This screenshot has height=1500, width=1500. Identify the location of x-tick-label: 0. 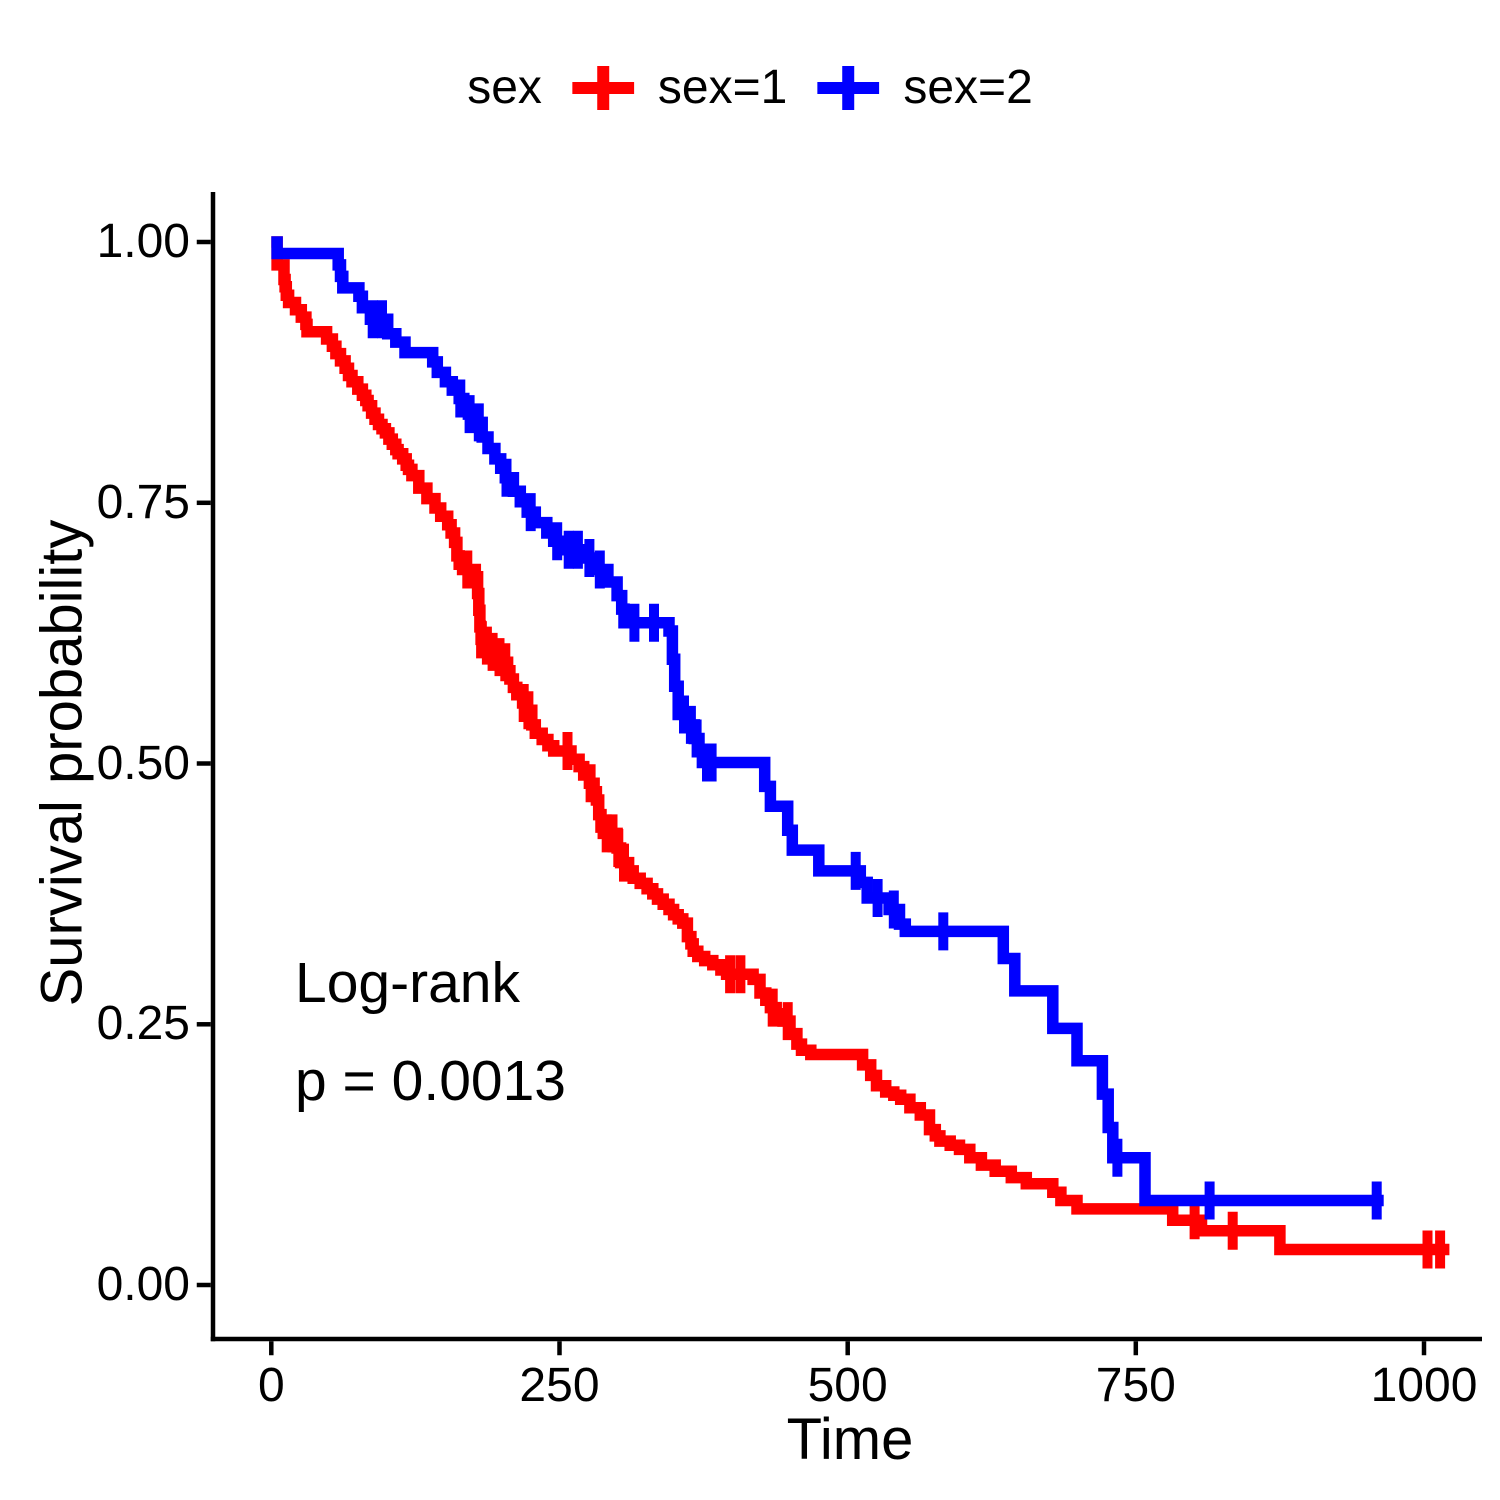
(271, 1385).